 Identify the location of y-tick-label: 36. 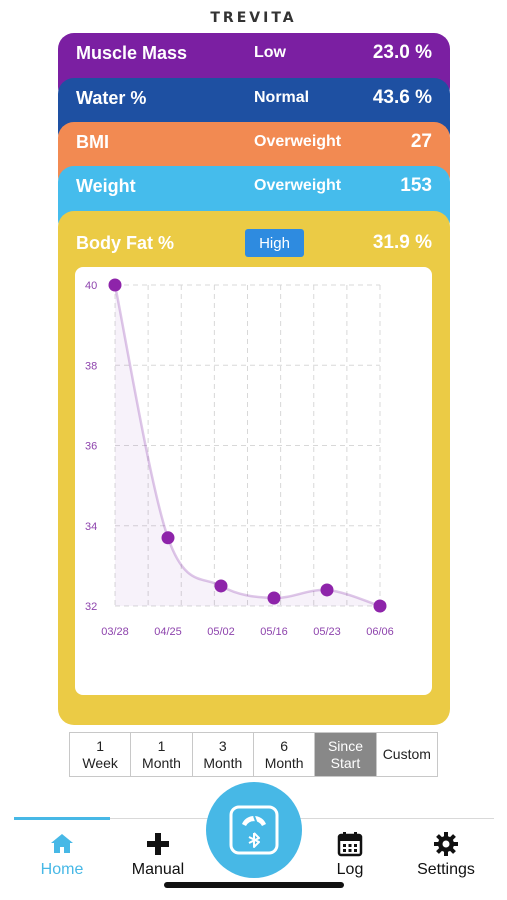
(91, 447).